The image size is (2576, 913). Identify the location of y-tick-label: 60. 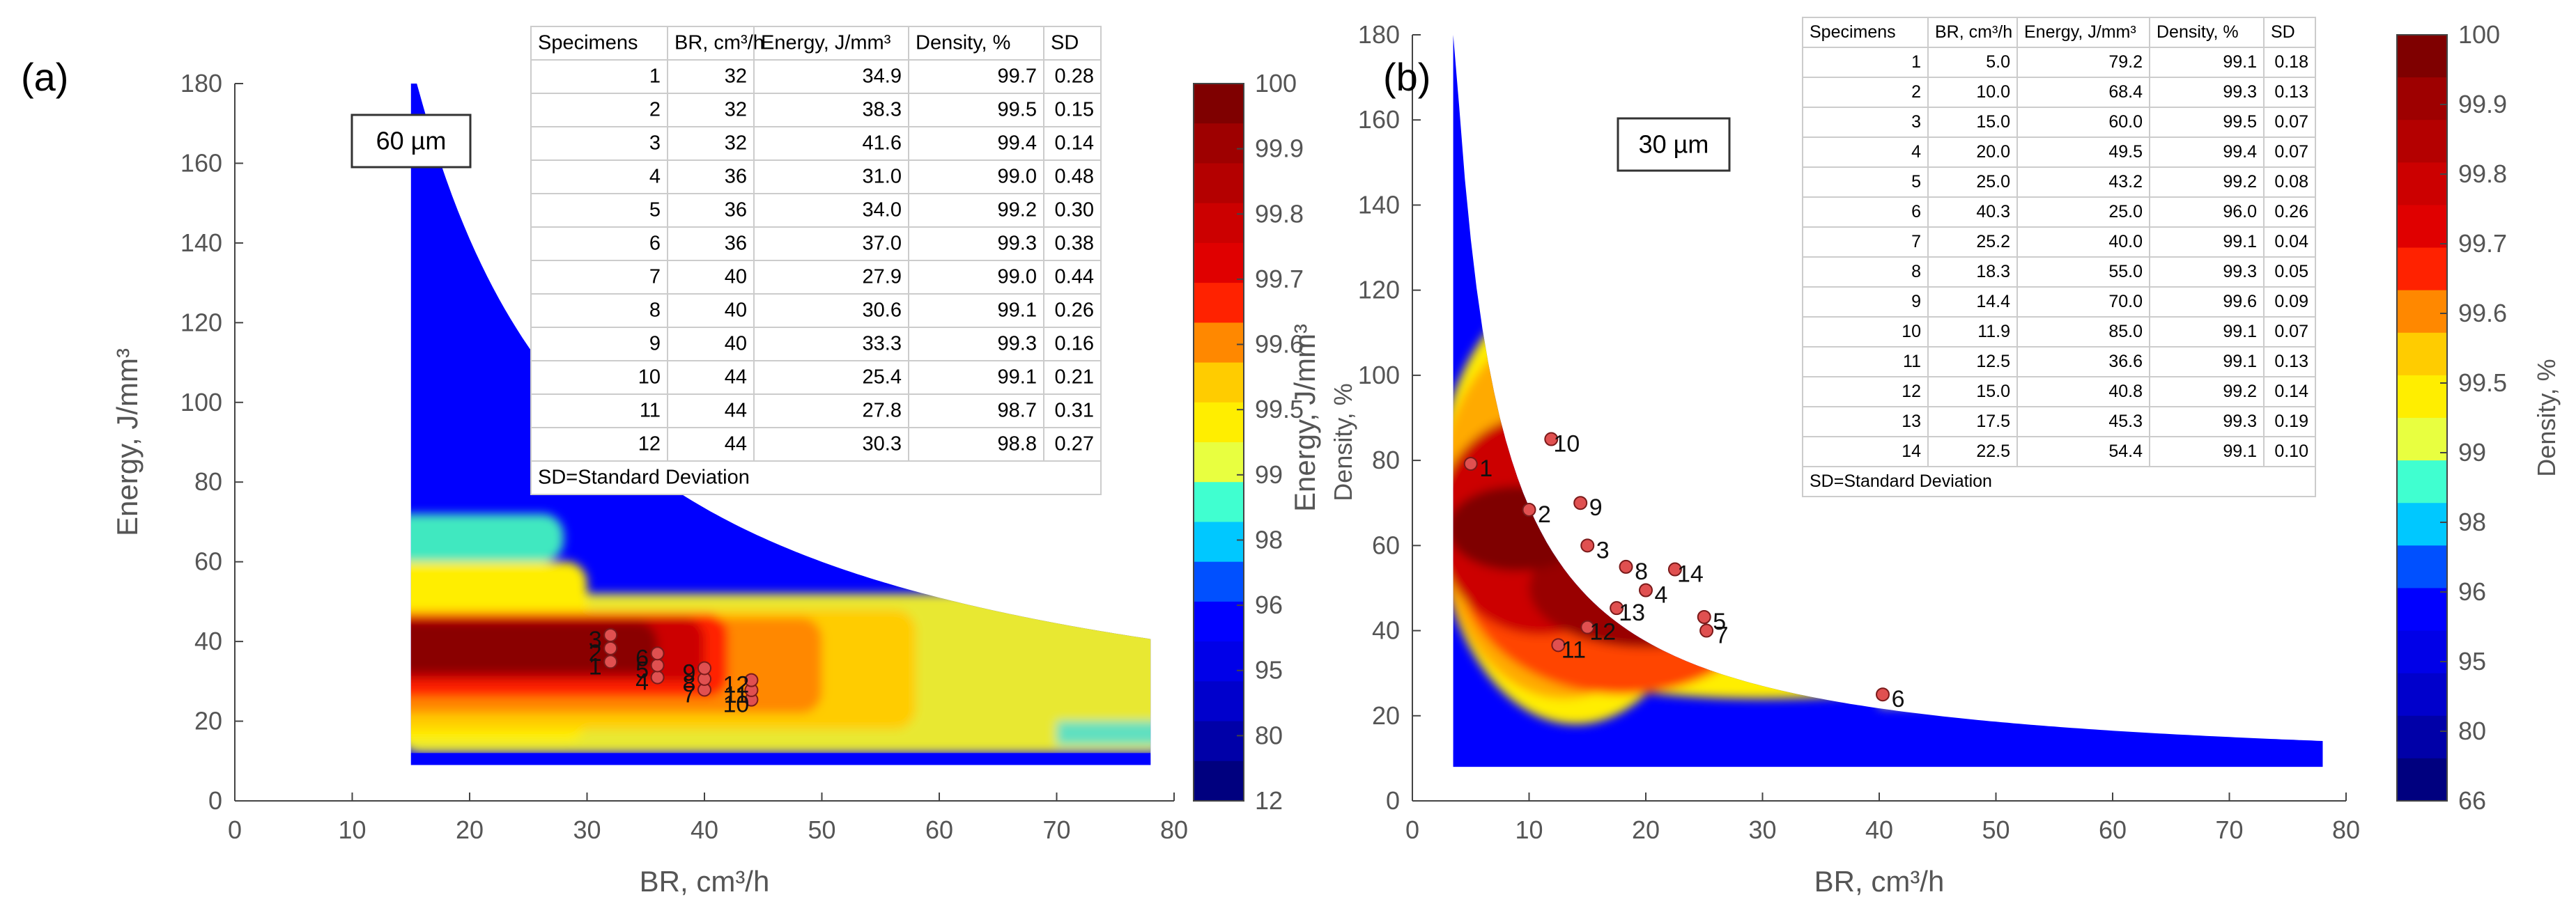
(1386, 545).